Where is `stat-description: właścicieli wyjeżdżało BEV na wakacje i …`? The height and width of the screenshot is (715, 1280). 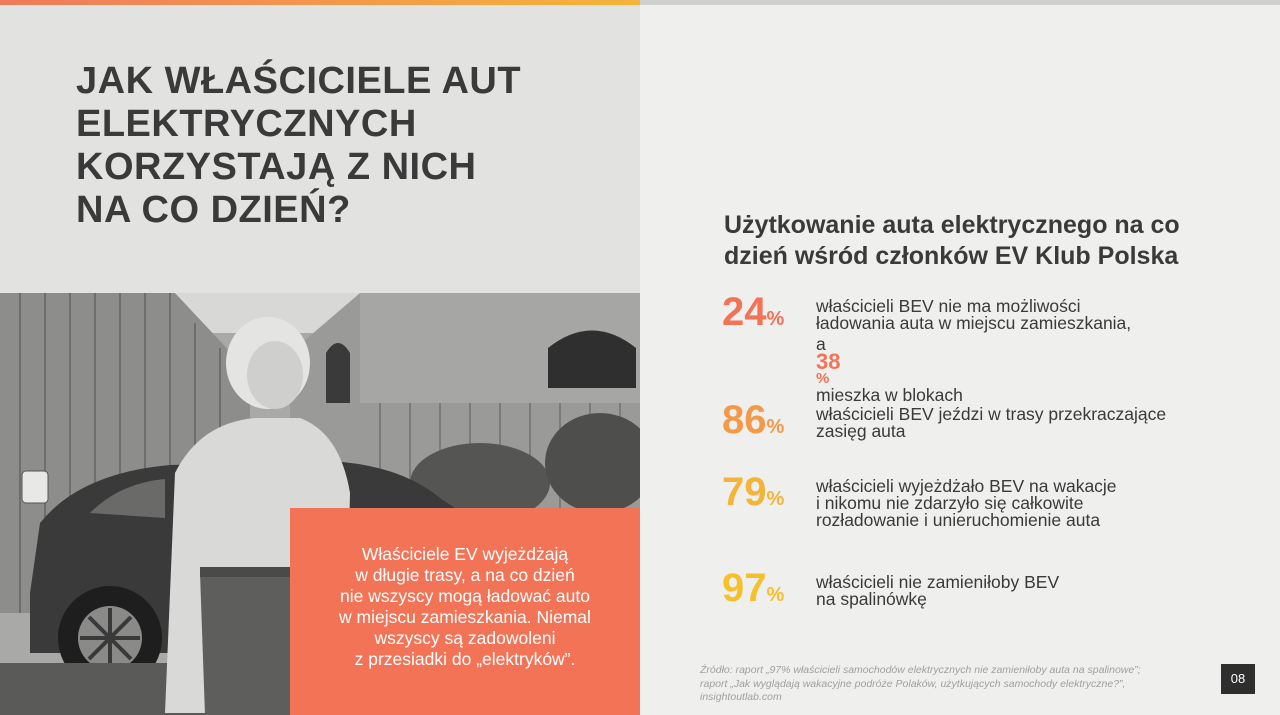 stat-description: właścicieli wyjeżdżało BEV na wakacje i … is located at coordinates (1031, 503).